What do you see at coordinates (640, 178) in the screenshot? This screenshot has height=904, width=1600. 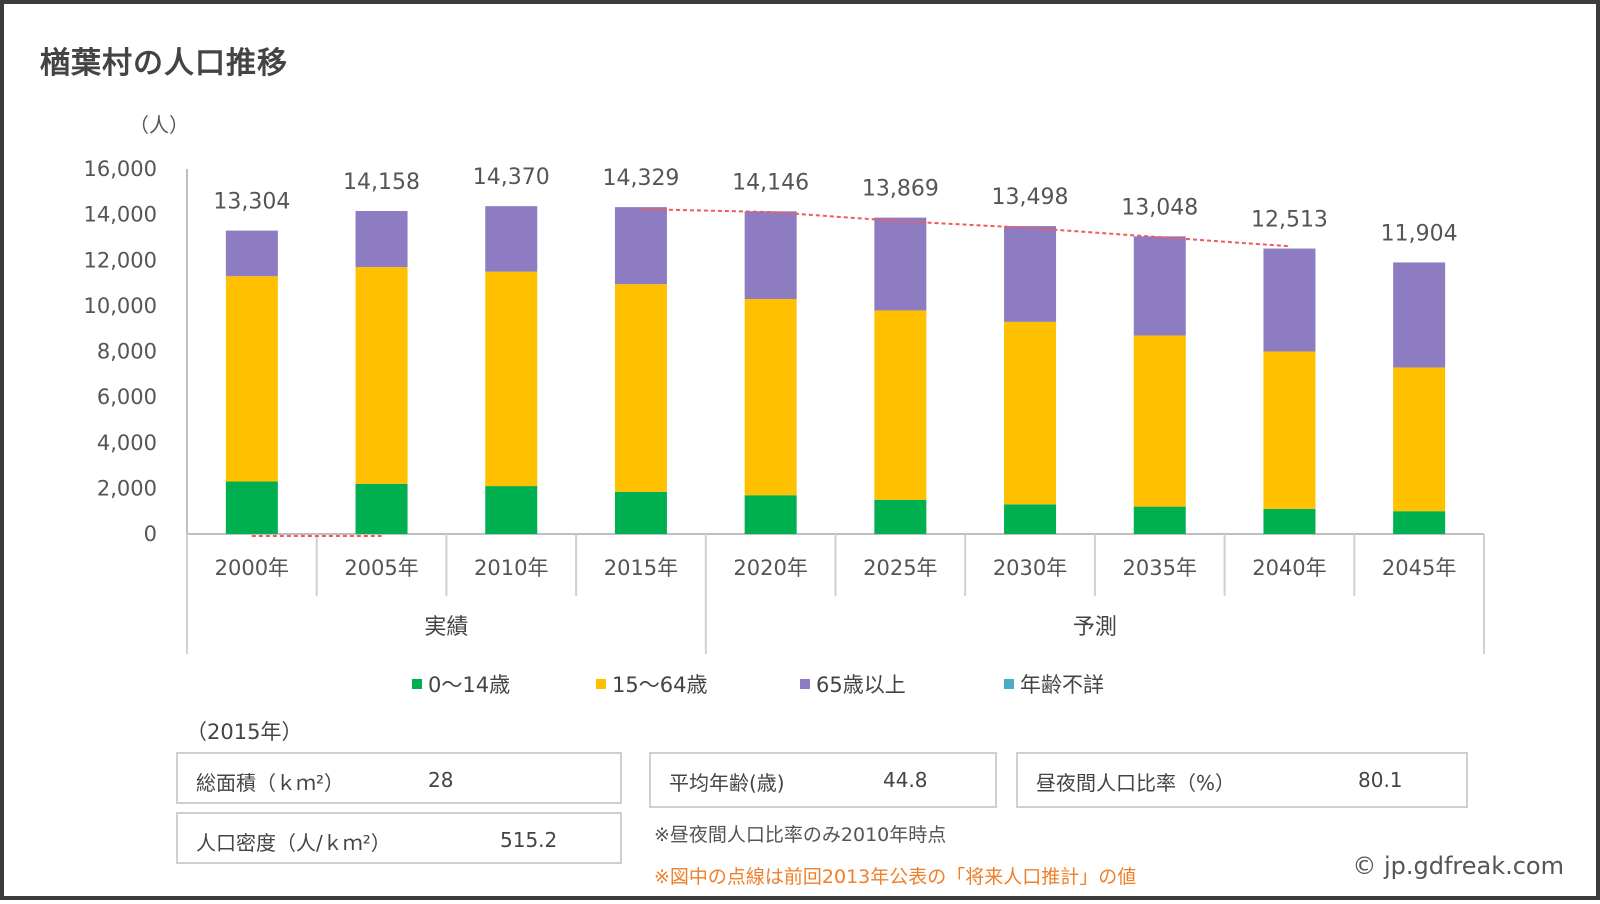 I see `bar-total-label: 14,329` at bounding box center [640, 178].